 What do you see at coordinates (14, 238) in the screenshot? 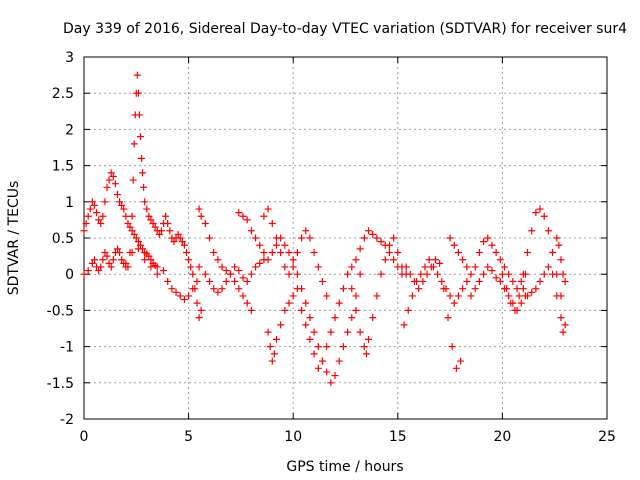
I see `y-axis-label: SDTVAR / TECUs` at bounding box center [14, 238].